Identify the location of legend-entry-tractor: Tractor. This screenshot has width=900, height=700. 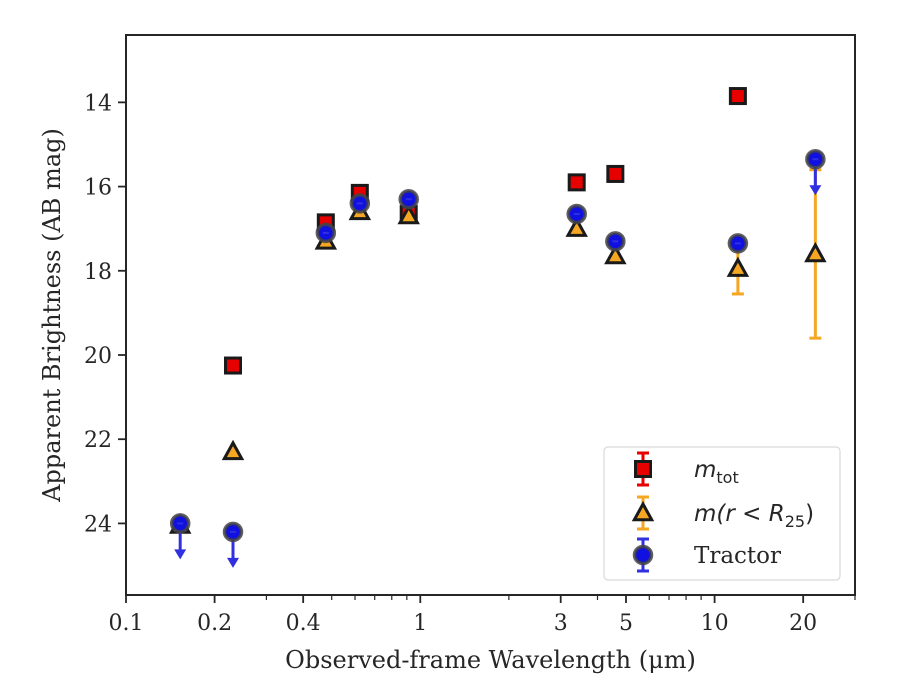
(706, 555).